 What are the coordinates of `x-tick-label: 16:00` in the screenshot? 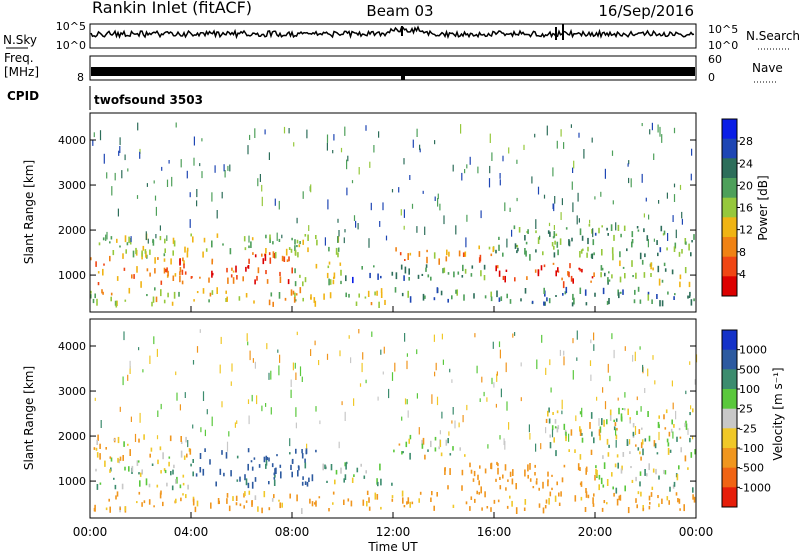 It's located at (494, 532).